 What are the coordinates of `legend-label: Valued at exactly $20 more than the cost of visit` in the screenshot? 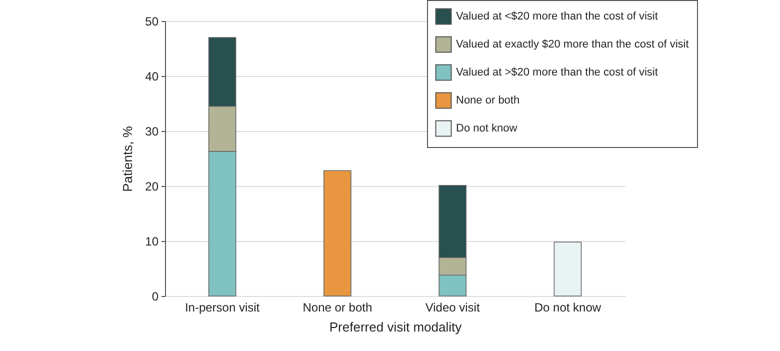 It's located at (572, 44).